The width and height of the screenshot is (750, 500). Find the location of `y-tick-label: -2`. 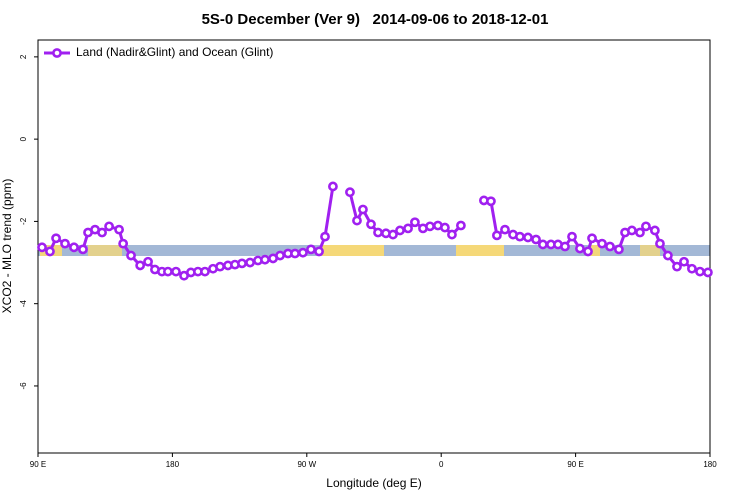

y-tick-label: -2 is located at coordinates (23, 221).